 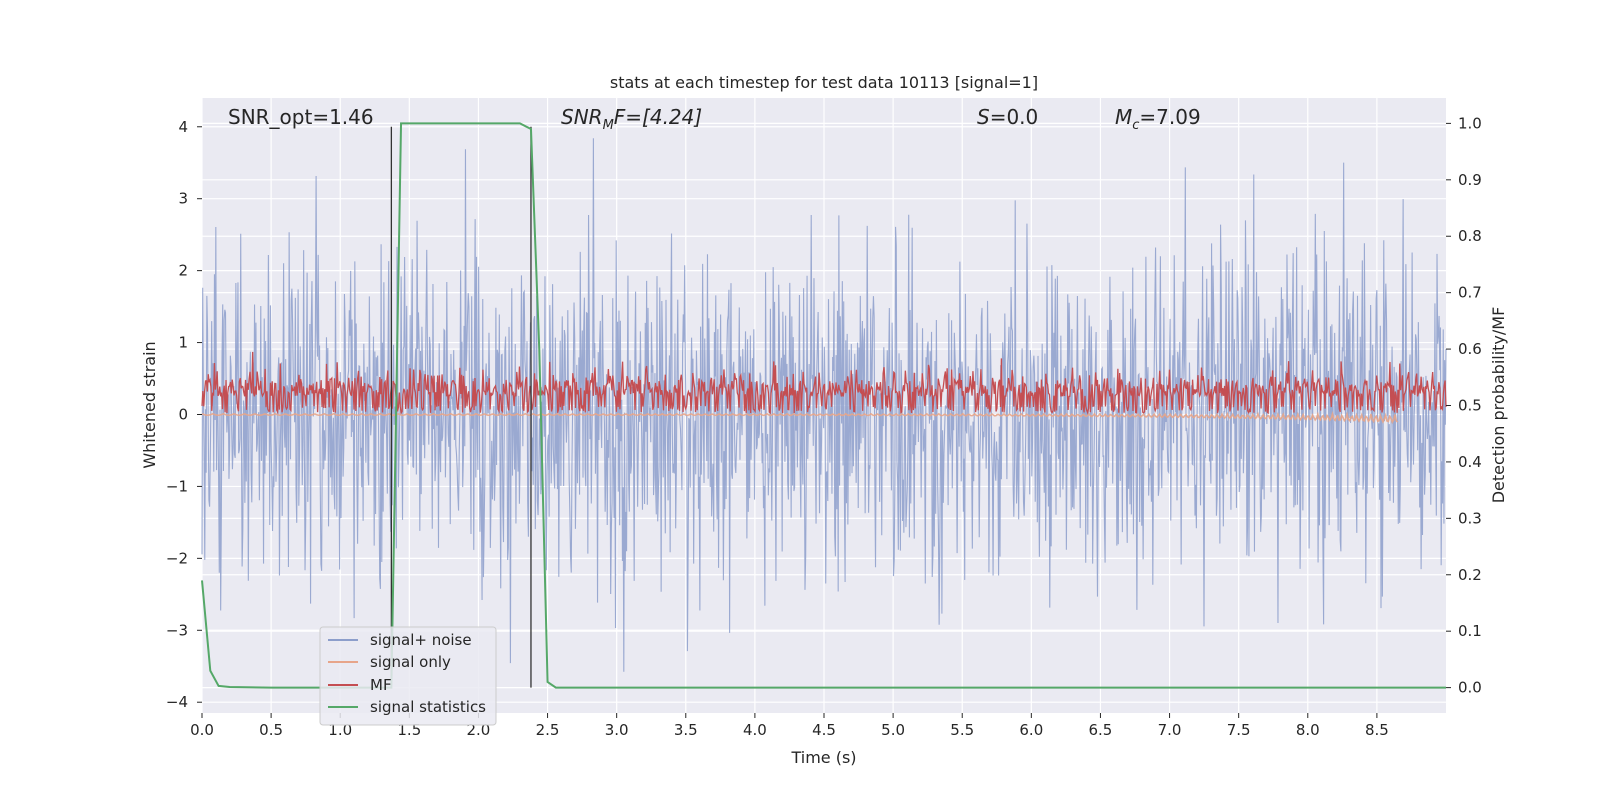 What do you see at coordinates (202, 730) in the screenshot?
I see `x-tick-label: 0.0` at bounding box center [202, 730].